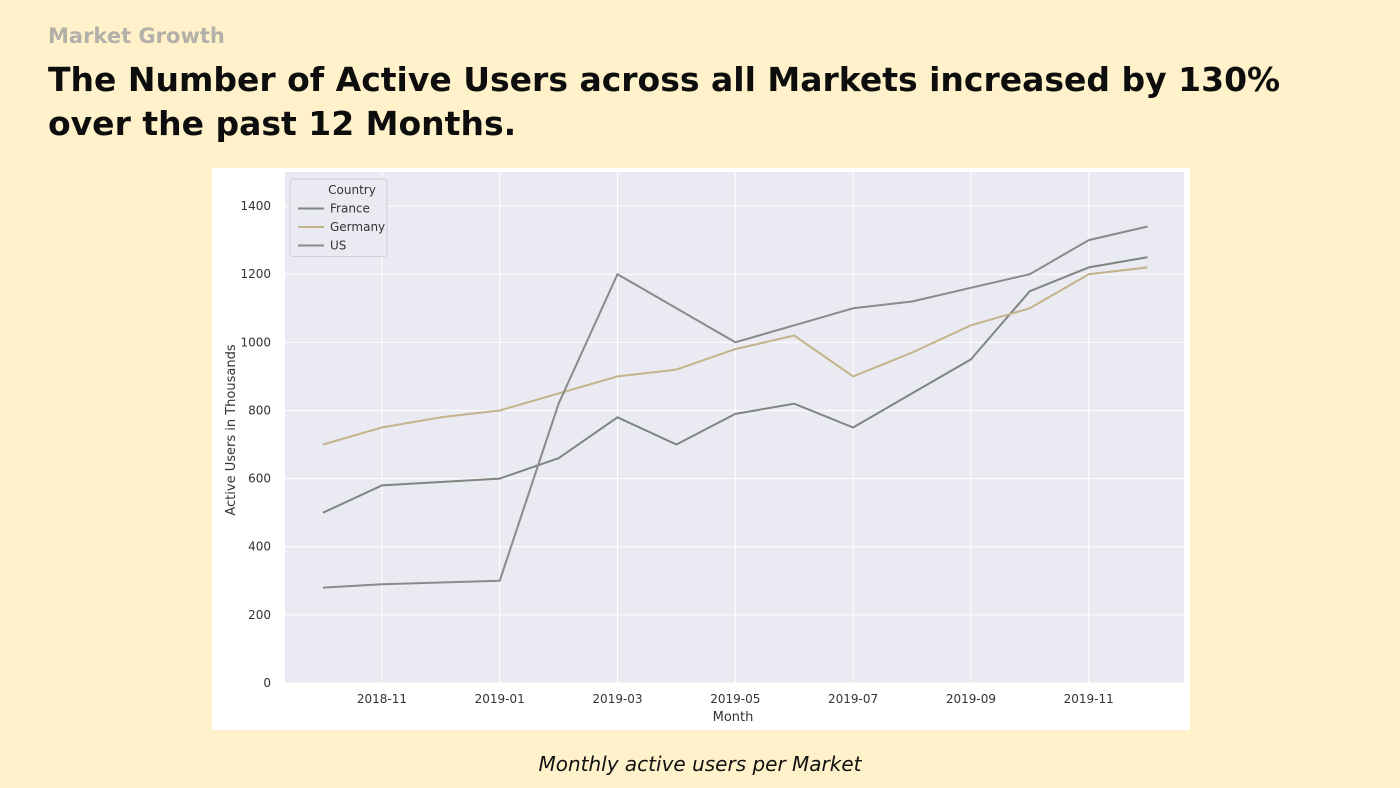 Image resolution: width=1400 pixels, height=788 pixels. I want to click on x-axis-label: Month, so click(733, 717).